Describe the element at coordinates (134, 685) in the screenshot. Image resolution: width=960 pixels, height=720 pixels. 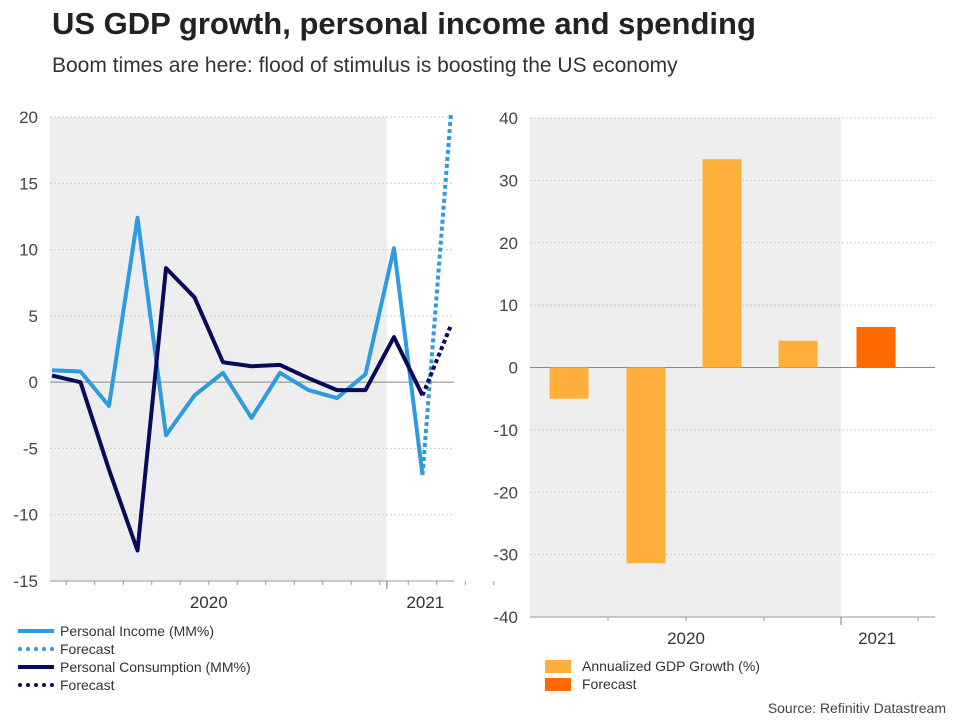
I see `legend-item-consumption-forecast: Forecast` at that location.